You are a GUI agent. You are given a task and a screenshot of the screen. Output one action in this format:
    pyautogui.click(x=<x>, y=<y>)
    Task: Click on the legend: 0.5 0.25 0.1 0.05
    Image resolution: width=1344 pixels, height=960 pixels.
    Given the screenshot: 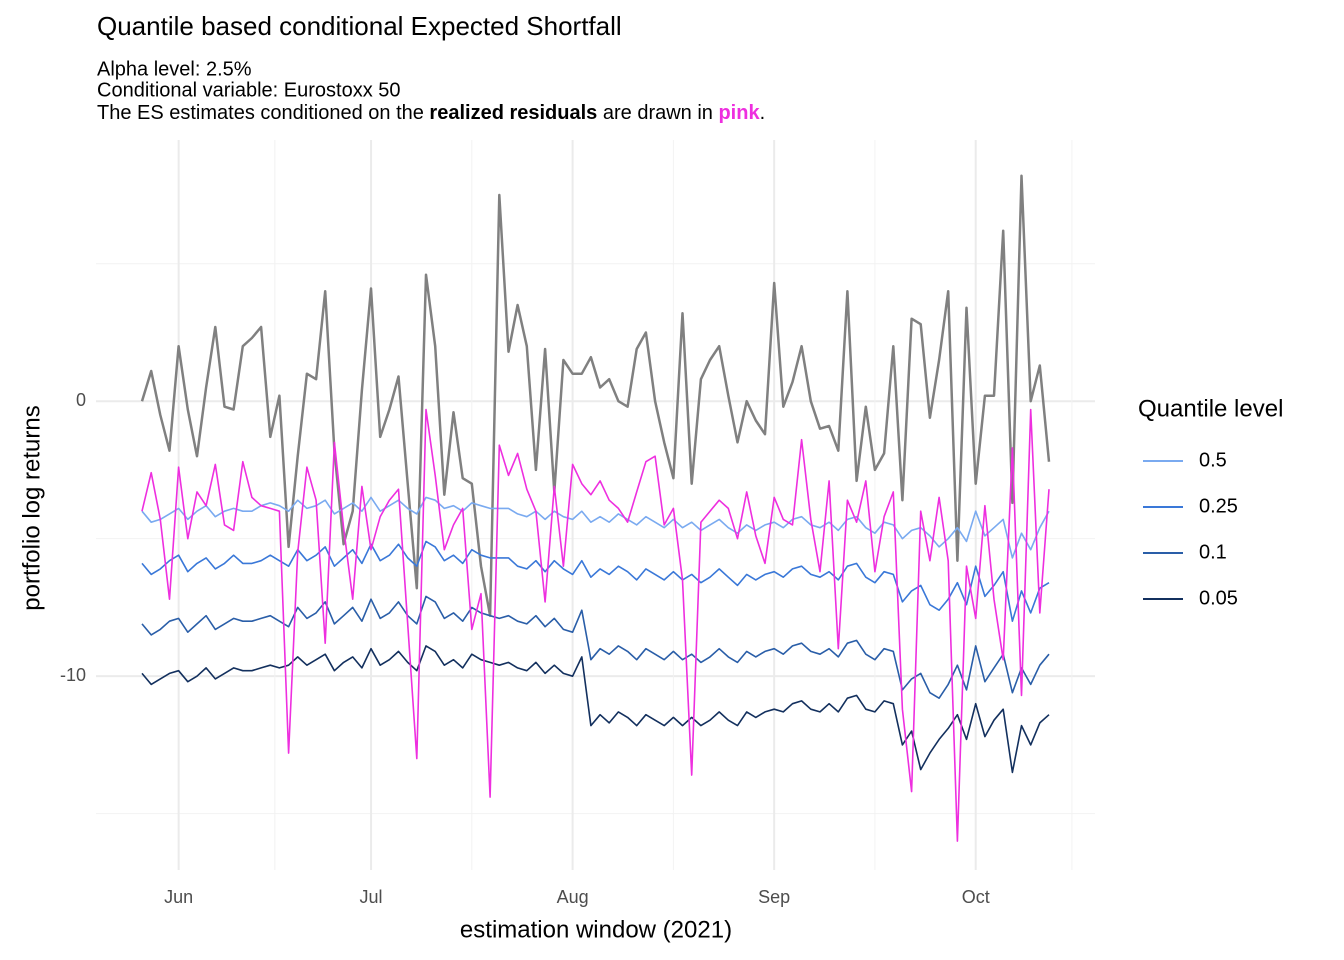 What is the action you would take?
    pyautogui.click(x=1190, y=529)
    